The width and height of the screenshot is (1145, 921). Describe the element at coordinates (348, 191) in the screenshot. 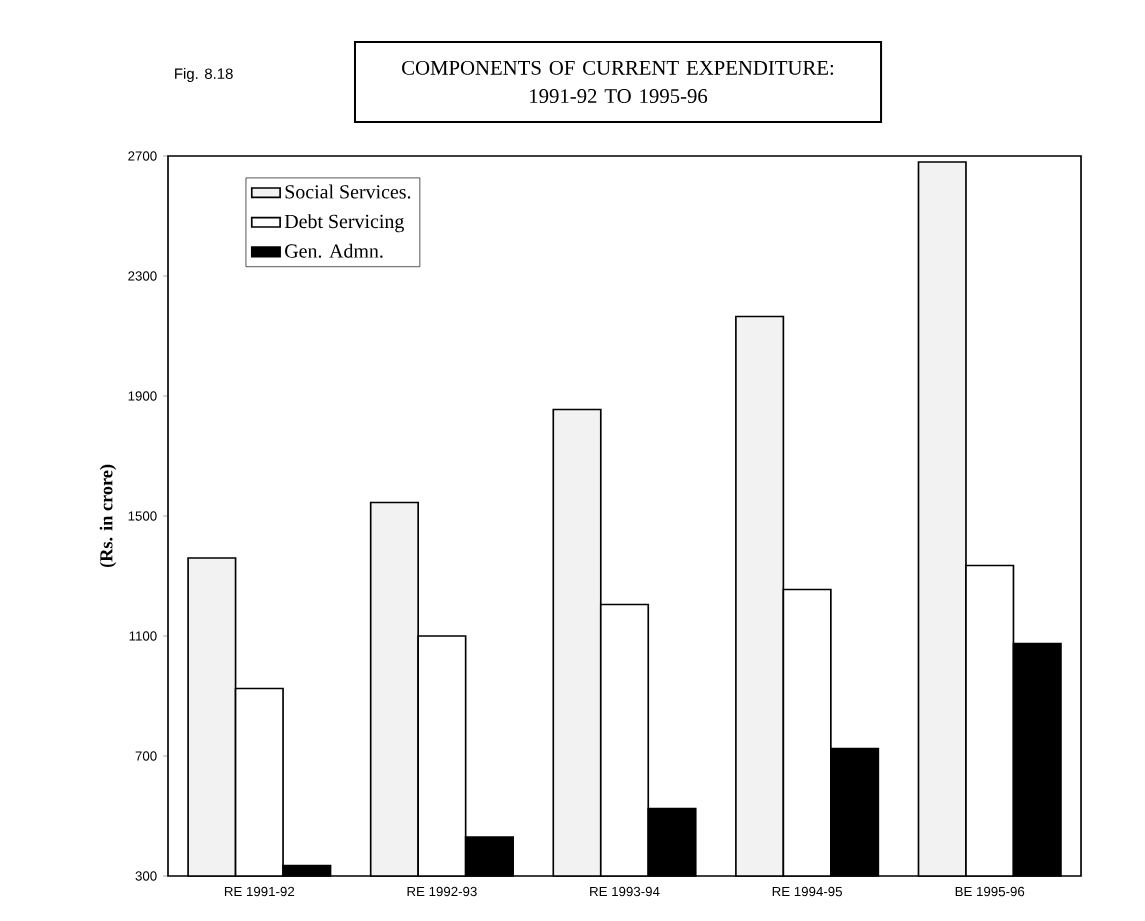

I see `legend-label: Social Services.` at that location.